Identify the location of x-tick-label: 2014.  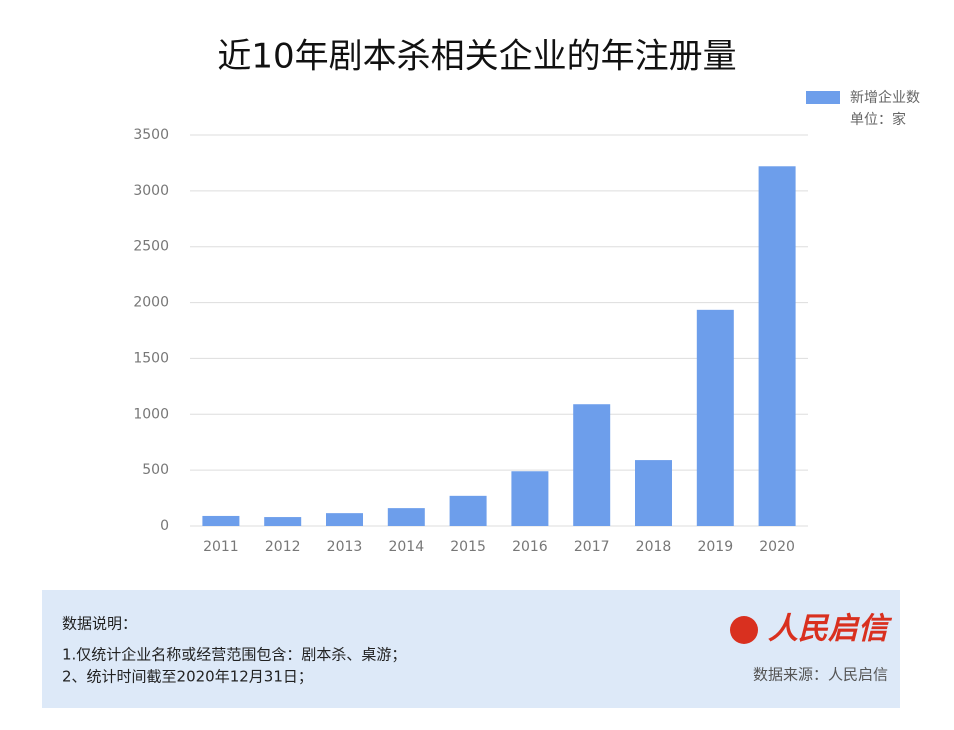
(406, 547).